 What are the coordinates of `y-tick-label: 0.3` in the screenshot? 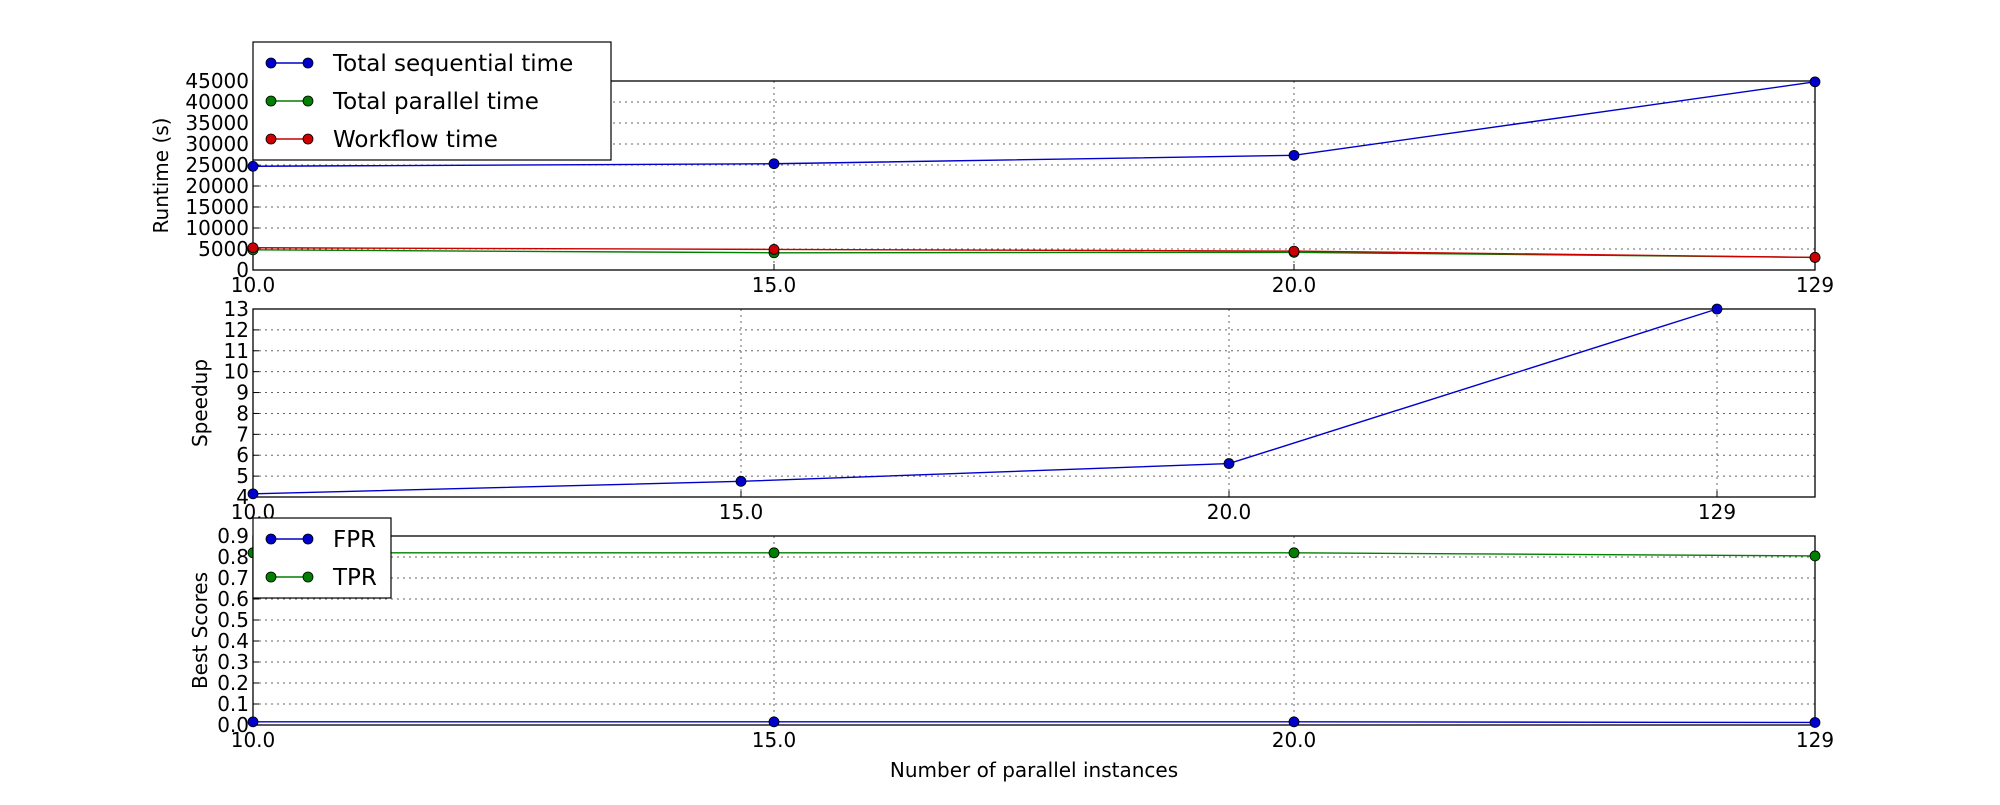 It's located at (233, 662).